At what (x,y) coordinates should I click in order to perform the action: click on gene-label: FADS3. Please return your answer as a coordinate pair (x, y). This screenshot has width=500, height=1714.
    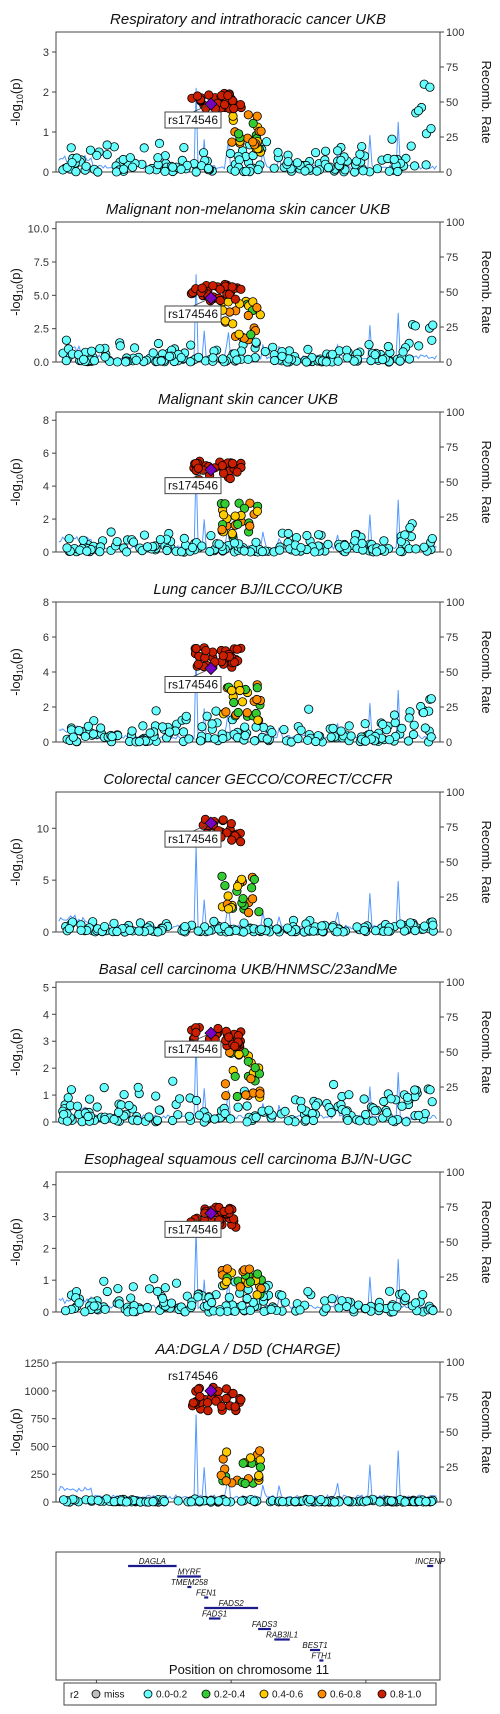
    Looking at the image, I should click on (265, 1624).